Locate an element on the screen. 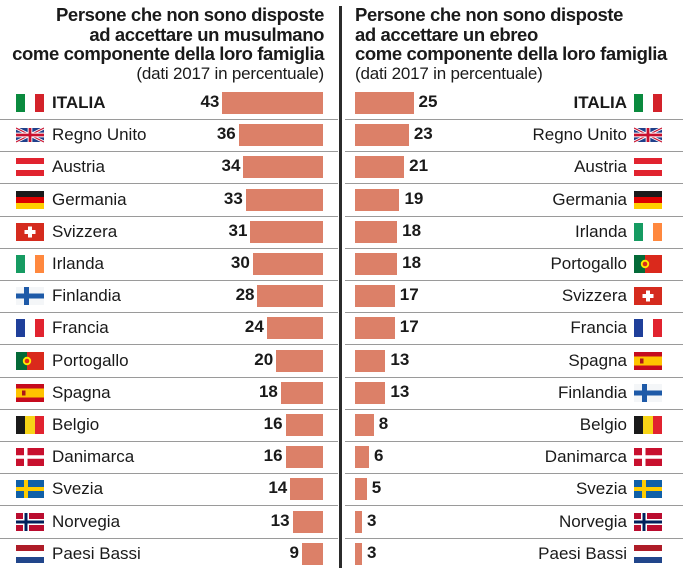  country-label: Belgio is located at coordinates (603, 424).